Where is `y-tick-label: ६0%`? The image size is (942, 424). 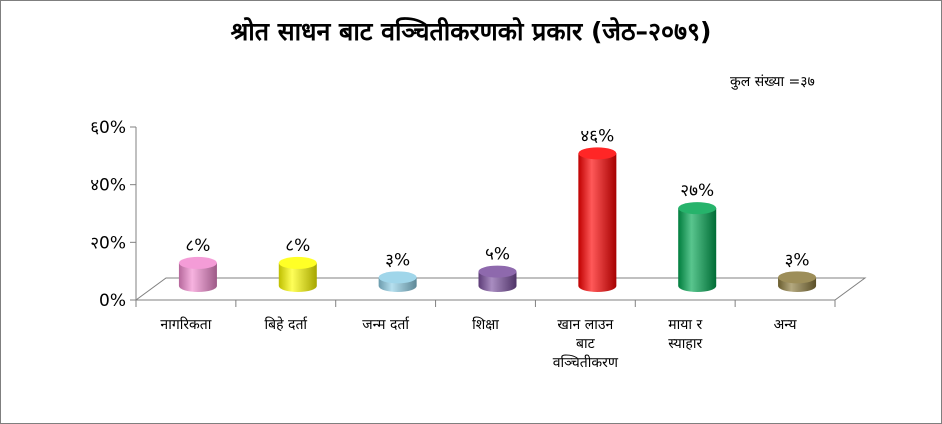 y-tick-label: ६0% is located at coordinates (108, 128).